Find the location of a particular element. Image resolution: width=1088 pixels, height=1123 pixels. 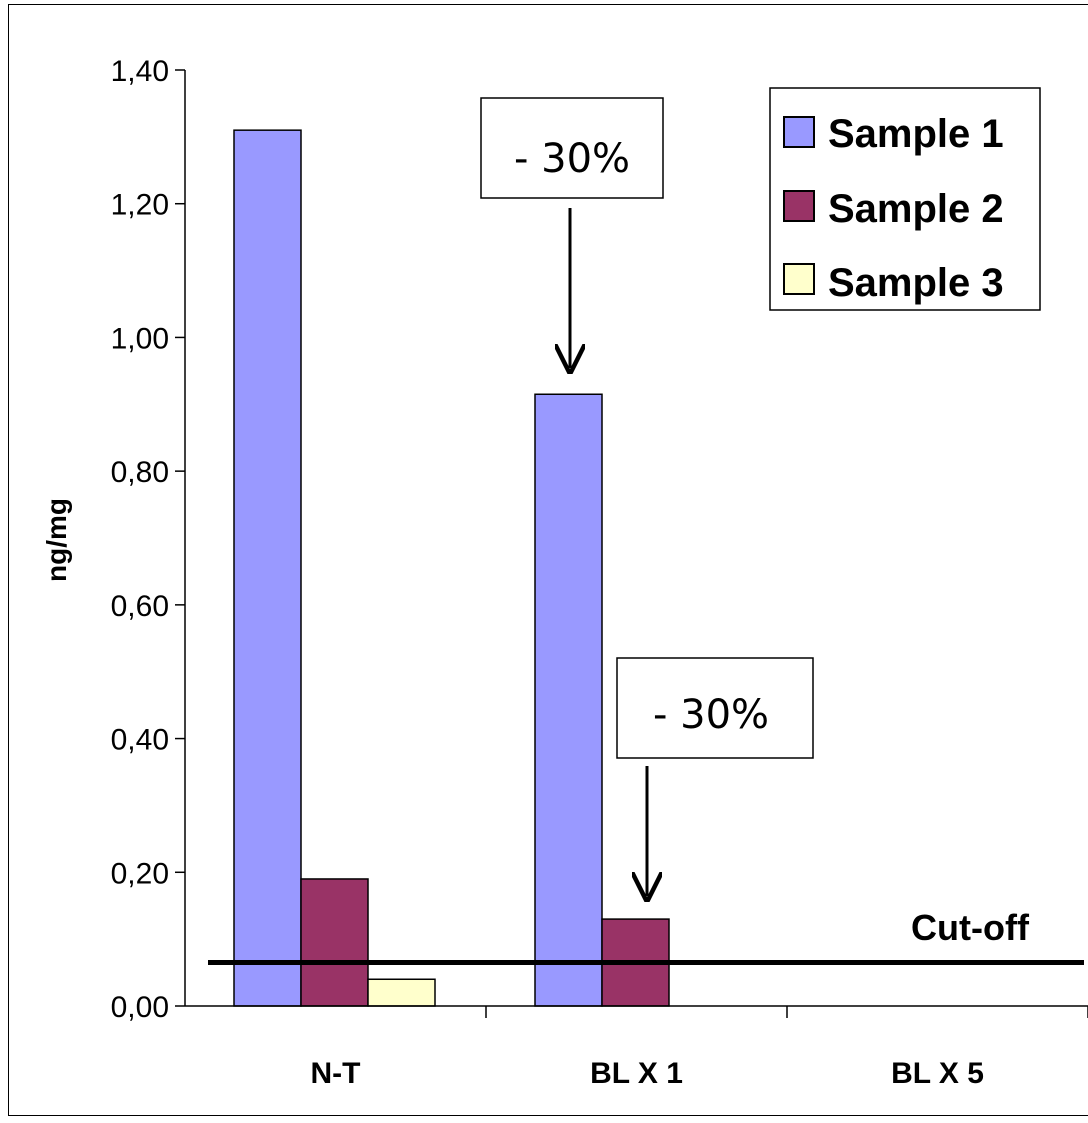

legend-label-sample-2: Sample 2 is located at coordinates (916, 209).